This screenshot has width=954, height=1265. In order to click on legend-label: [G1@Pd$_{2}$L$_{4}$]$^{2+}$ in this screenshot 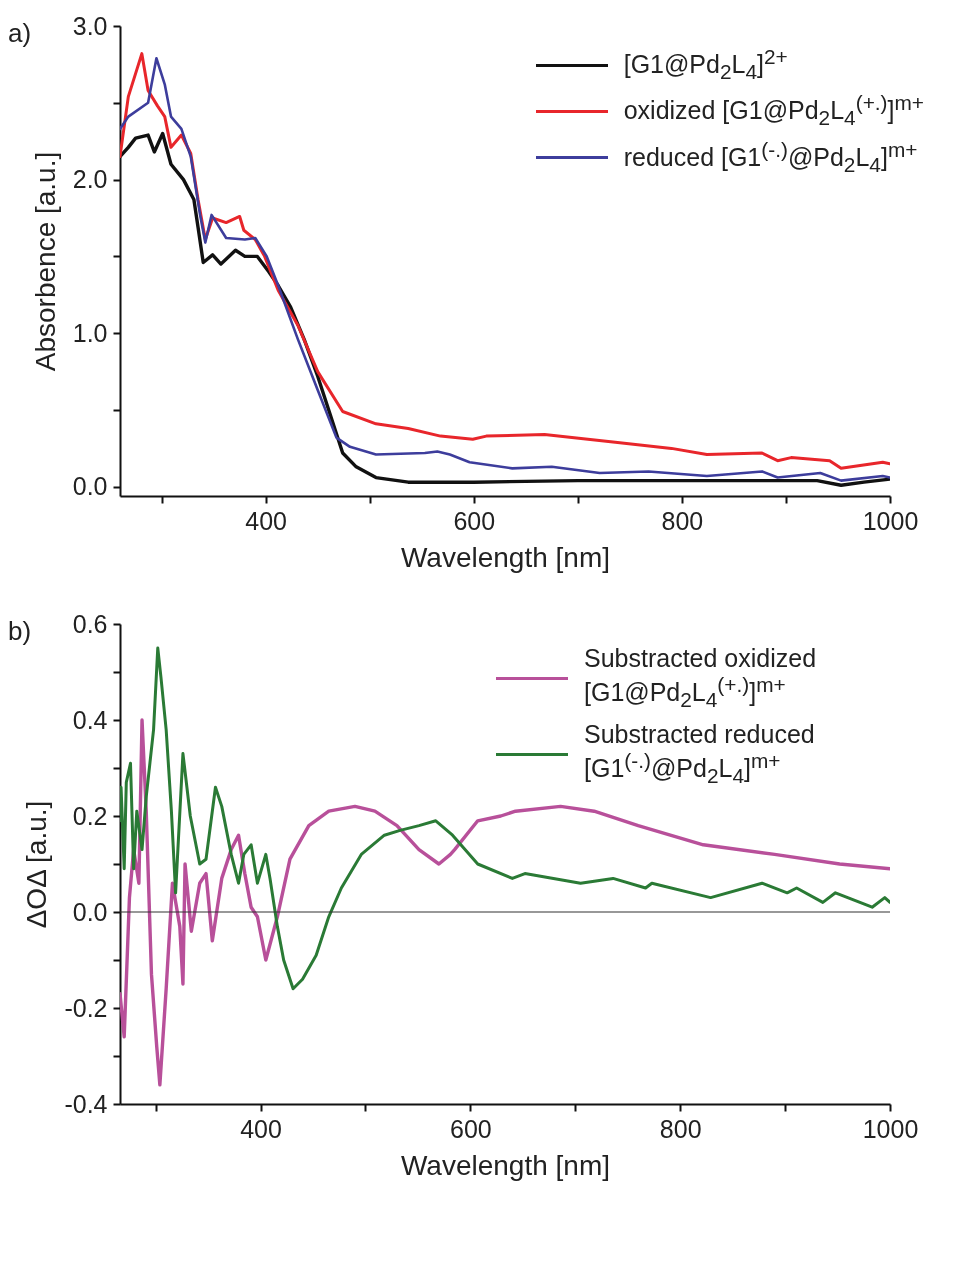, I will do `click(705, 65)`.